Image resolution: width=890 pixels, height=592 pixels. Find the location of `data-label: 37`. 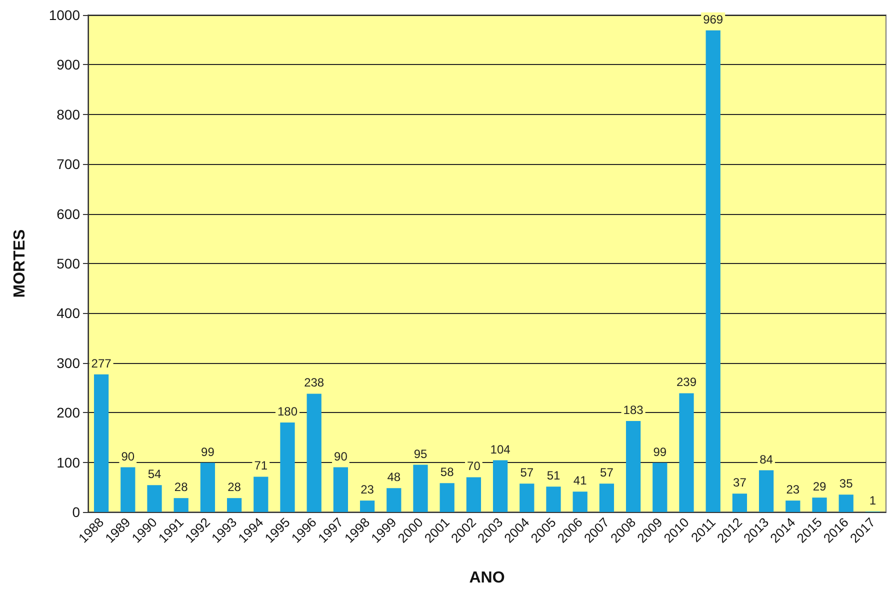

data-label: 37 is located at coordinates (740, 483).